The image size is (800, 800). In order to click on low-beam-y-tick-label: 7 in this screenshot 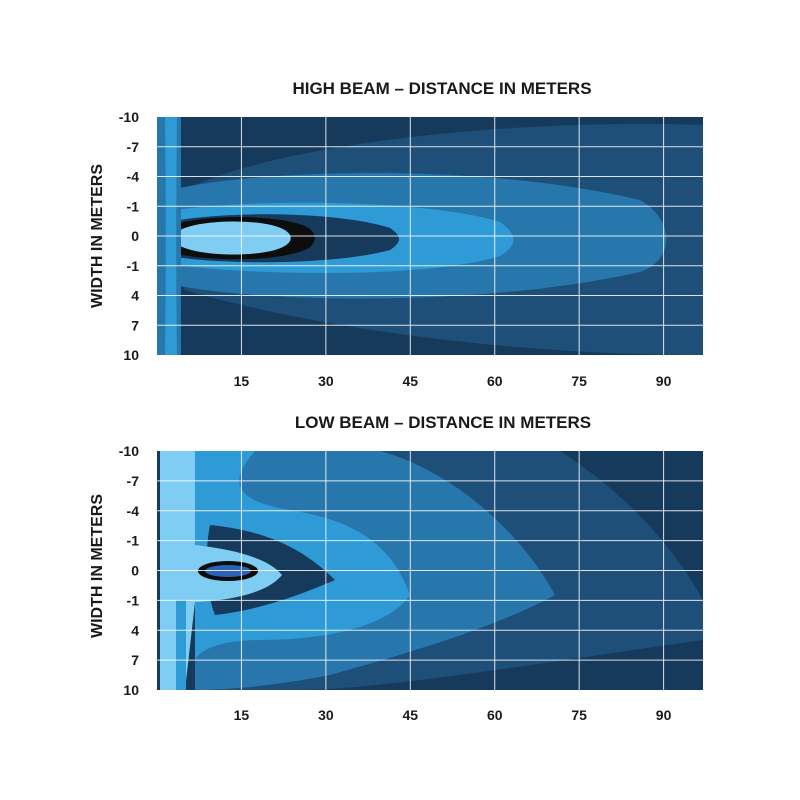, I will do `click(135, 660)`.